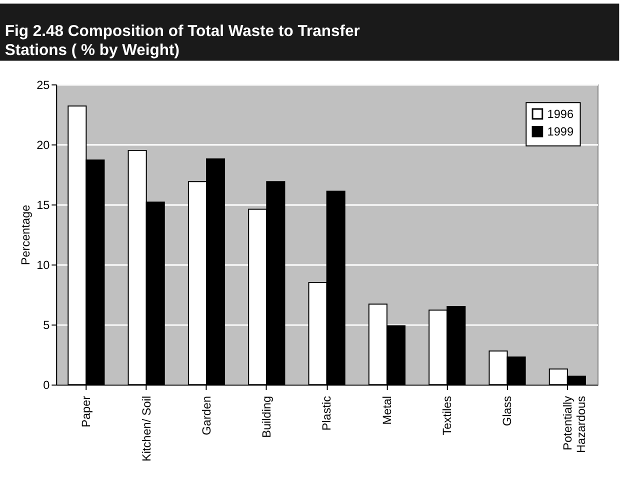  I want to click on y-tick-label: 0, so click(46, 385).